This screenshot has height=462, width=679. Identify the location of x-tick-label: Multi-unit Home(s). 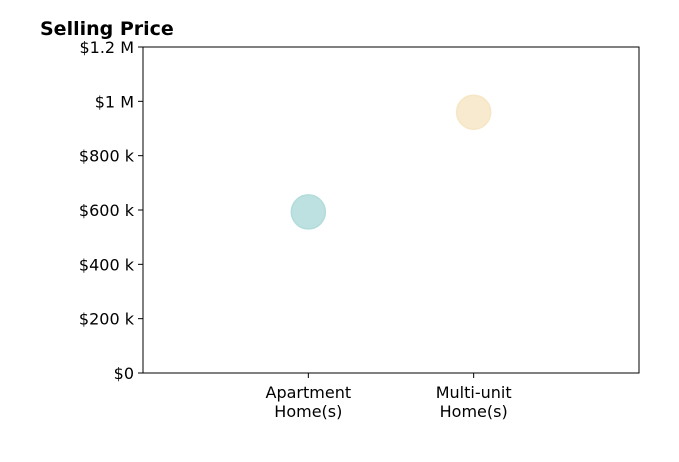
(474, 402).